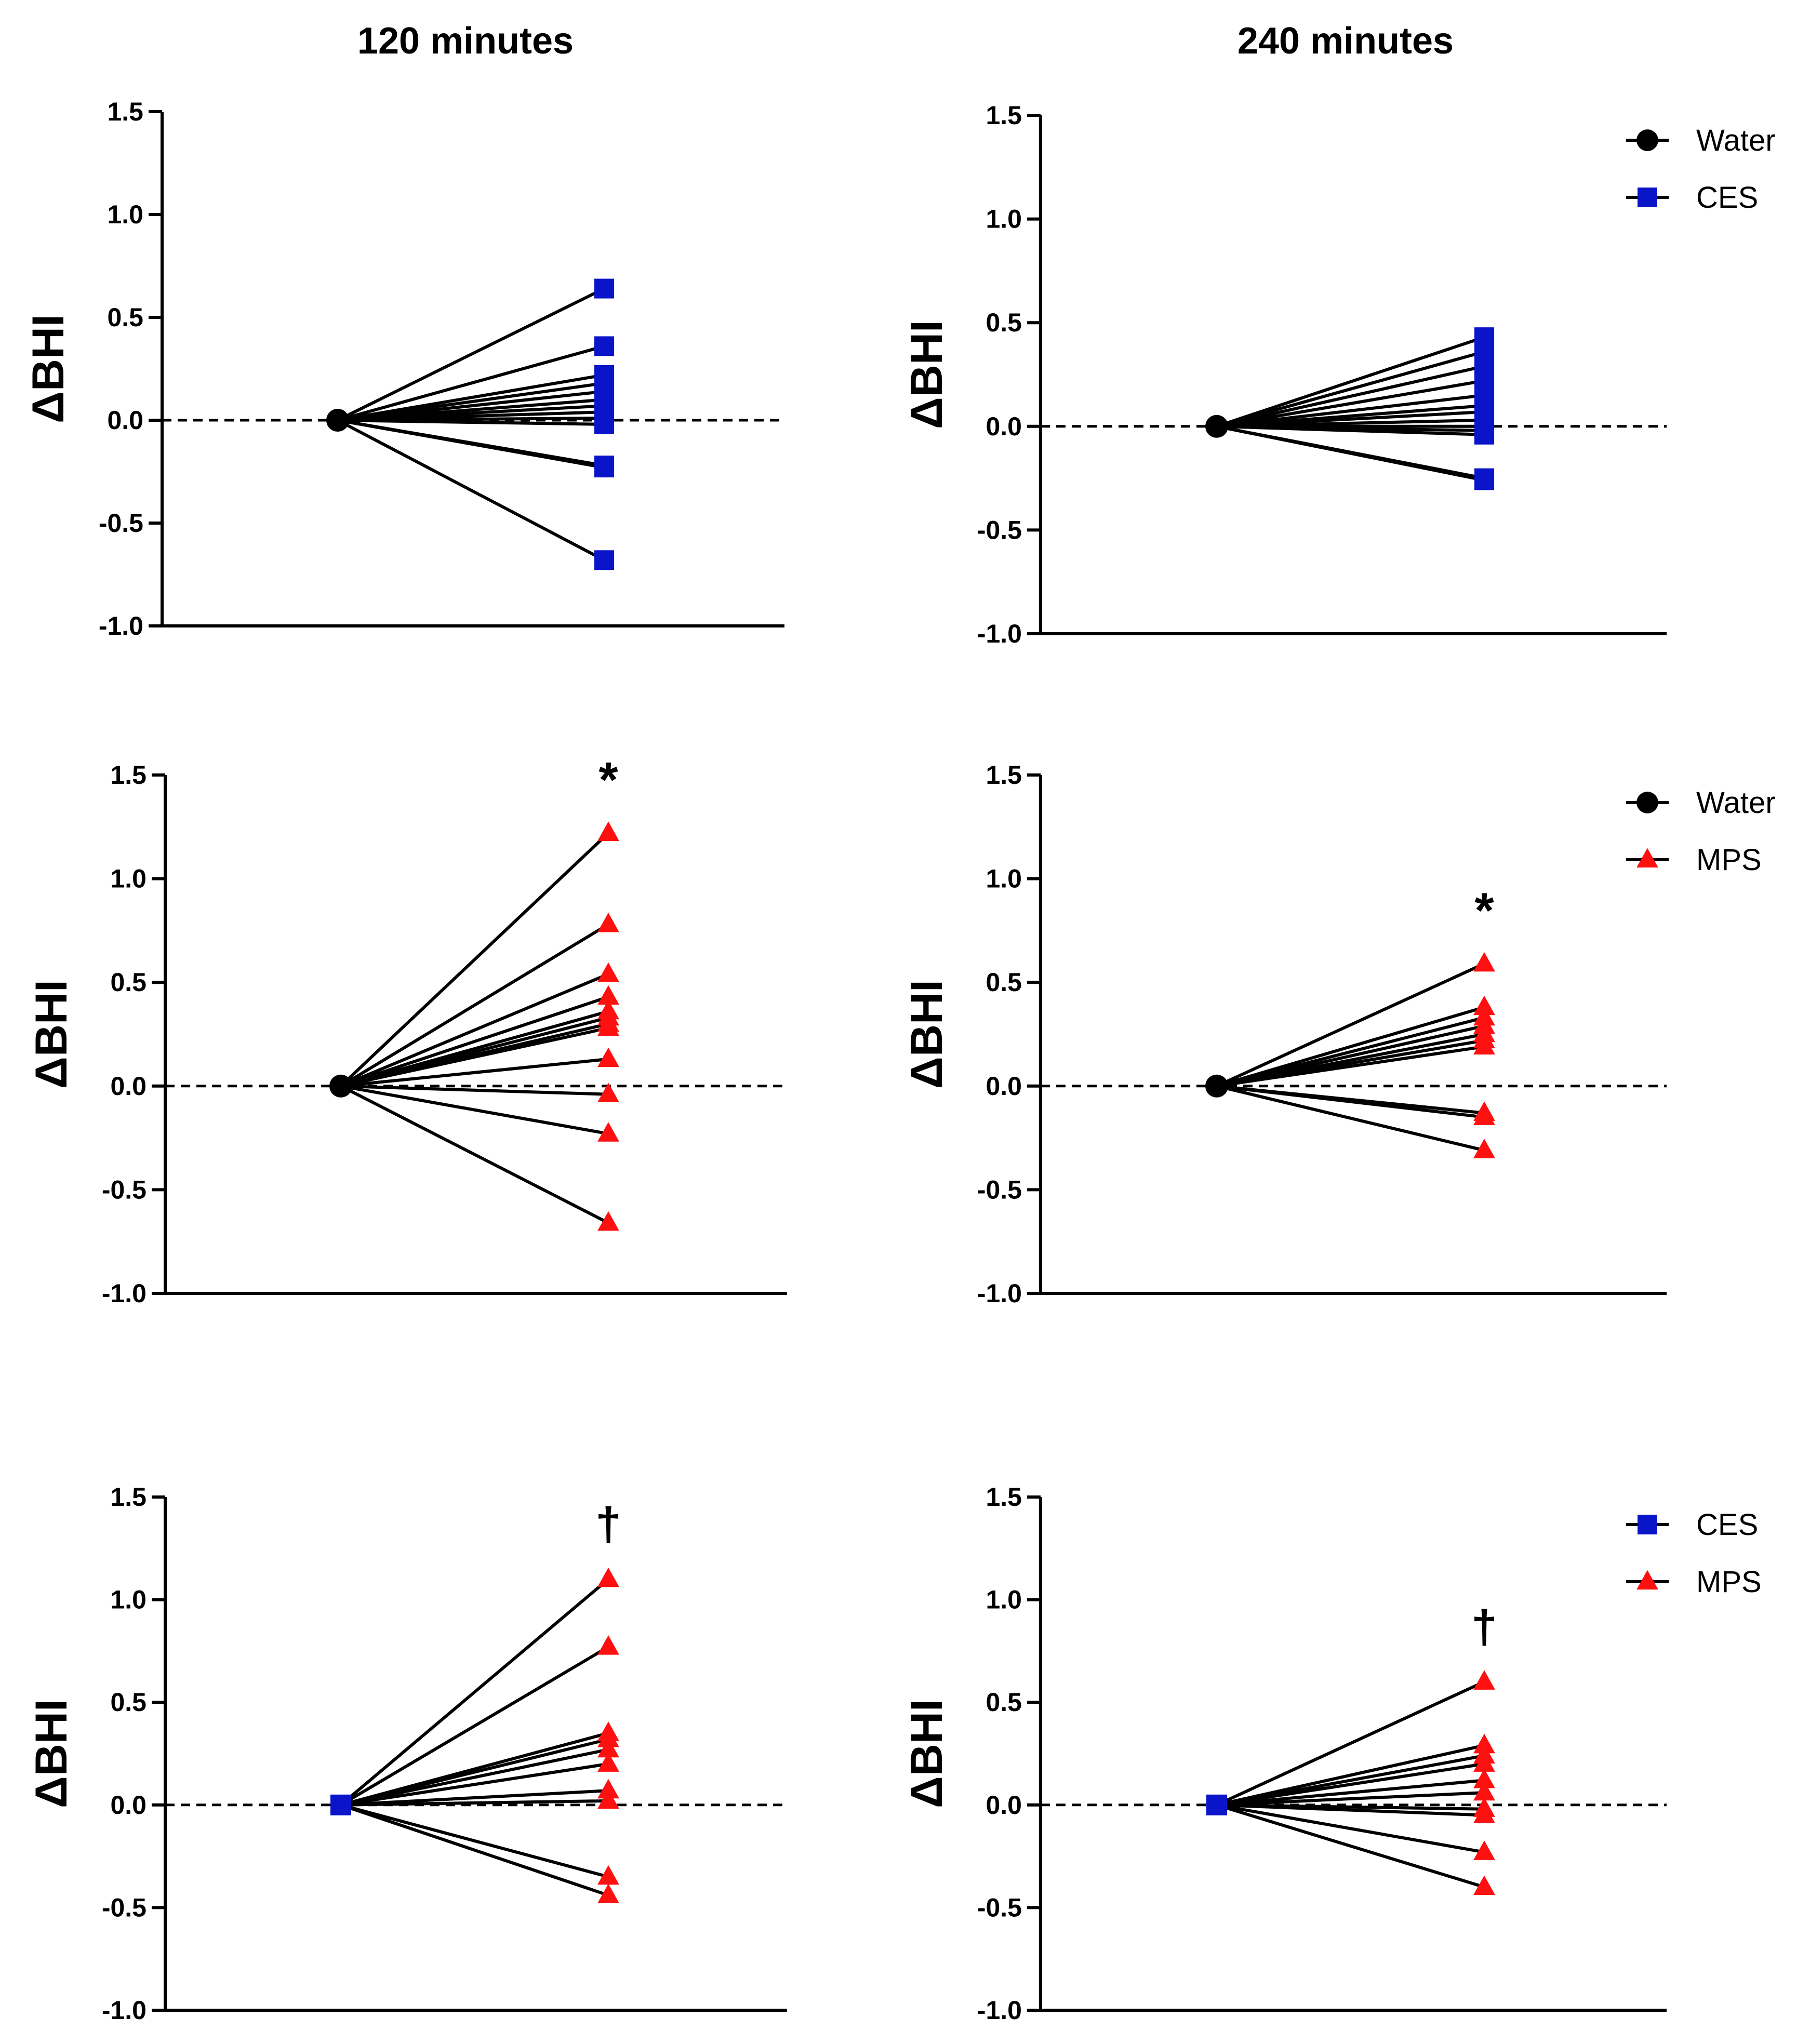 Image resolution: width=1810 pixels, height=2044 pixels. What do you see at coordinates (1729, 860) in the screenshot?
I see `legend-label: MPS` at bounding box center [1729, 860].